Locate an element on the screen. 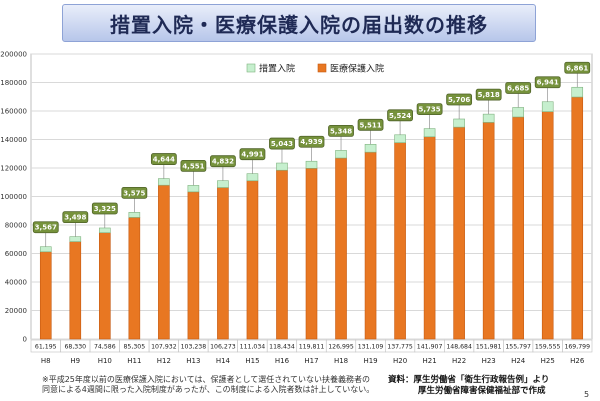  sochi-data-label: 6,941 is located at coordinates (548, 83).